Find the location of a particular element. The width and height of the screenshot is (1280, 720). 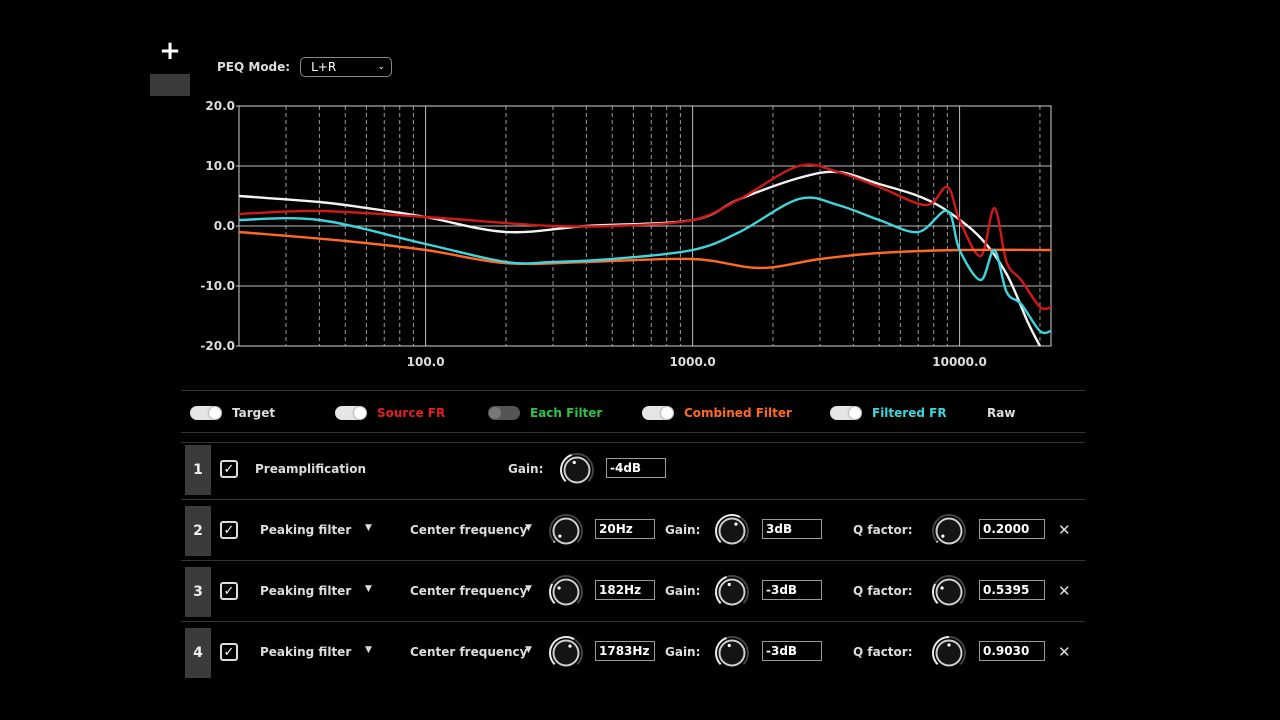

legend-label: Target is located at coordinates (254, 413).